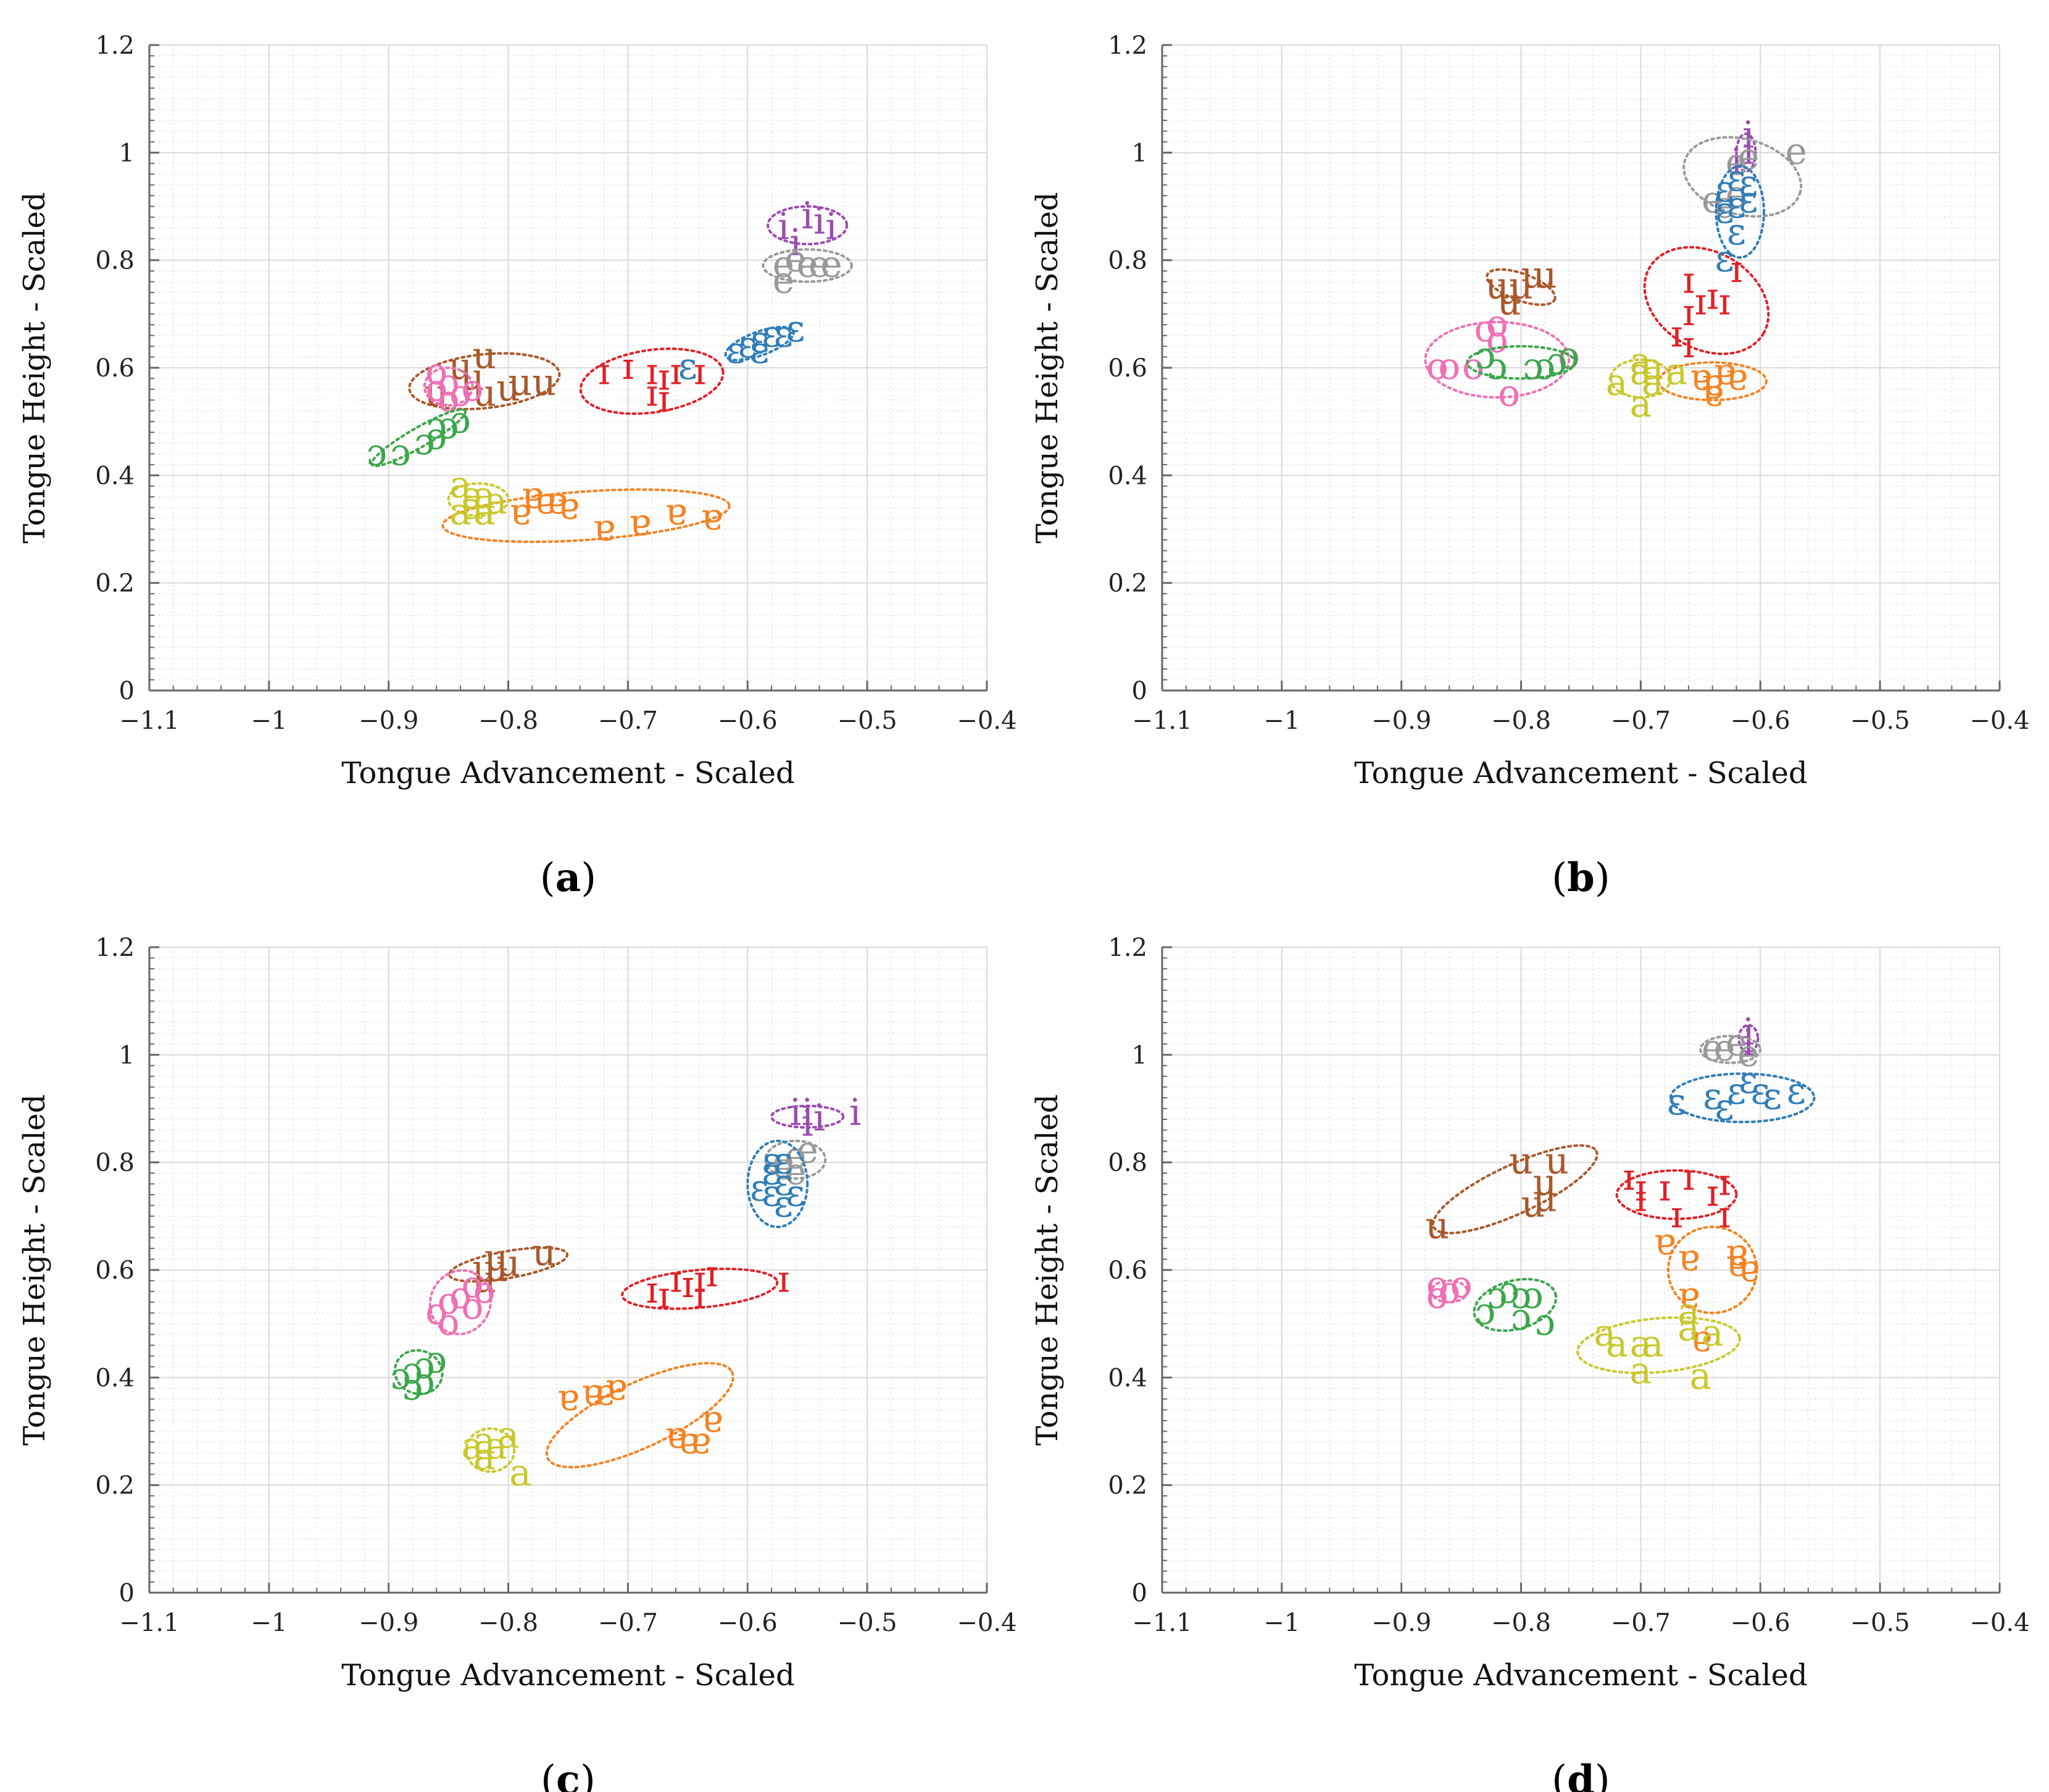 The image size is (2049, 1792). Describe the element at coordinates (1127, 476) in the screenshot. I see `y-tick-label: 0.4` at that location.